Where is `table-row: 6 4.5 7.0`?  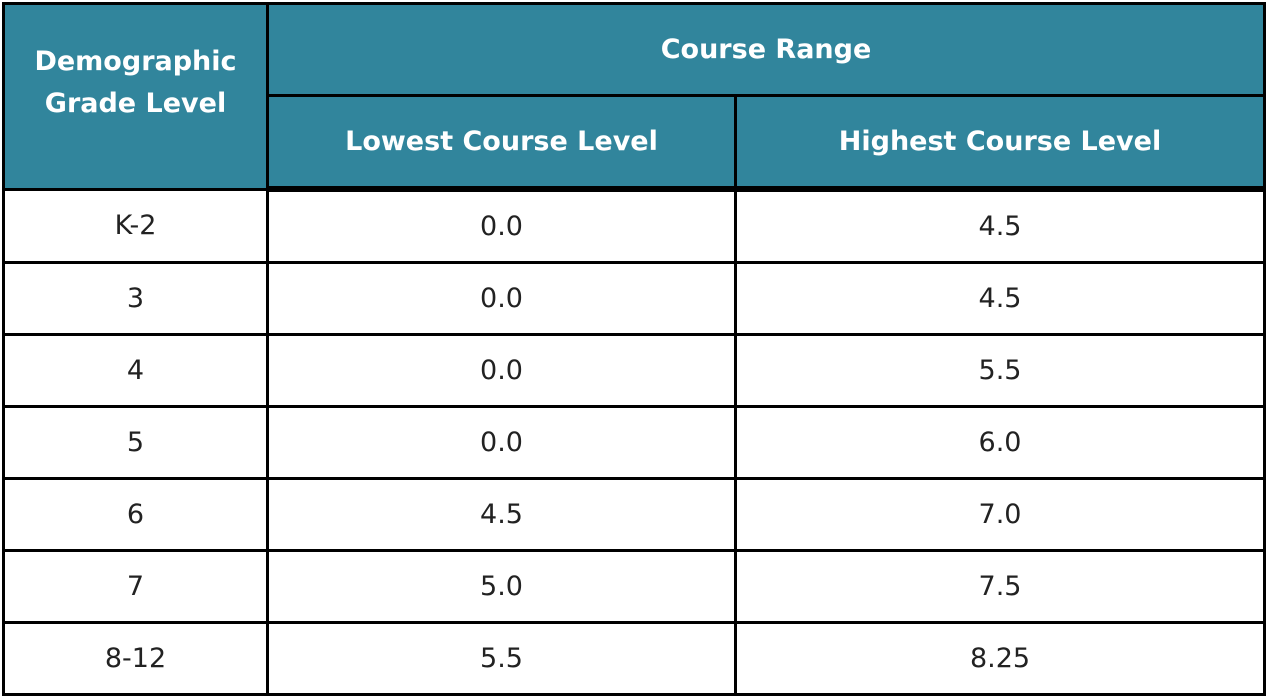 table-row: 6 4.5 7.0 is located at coordinates (634, 514).